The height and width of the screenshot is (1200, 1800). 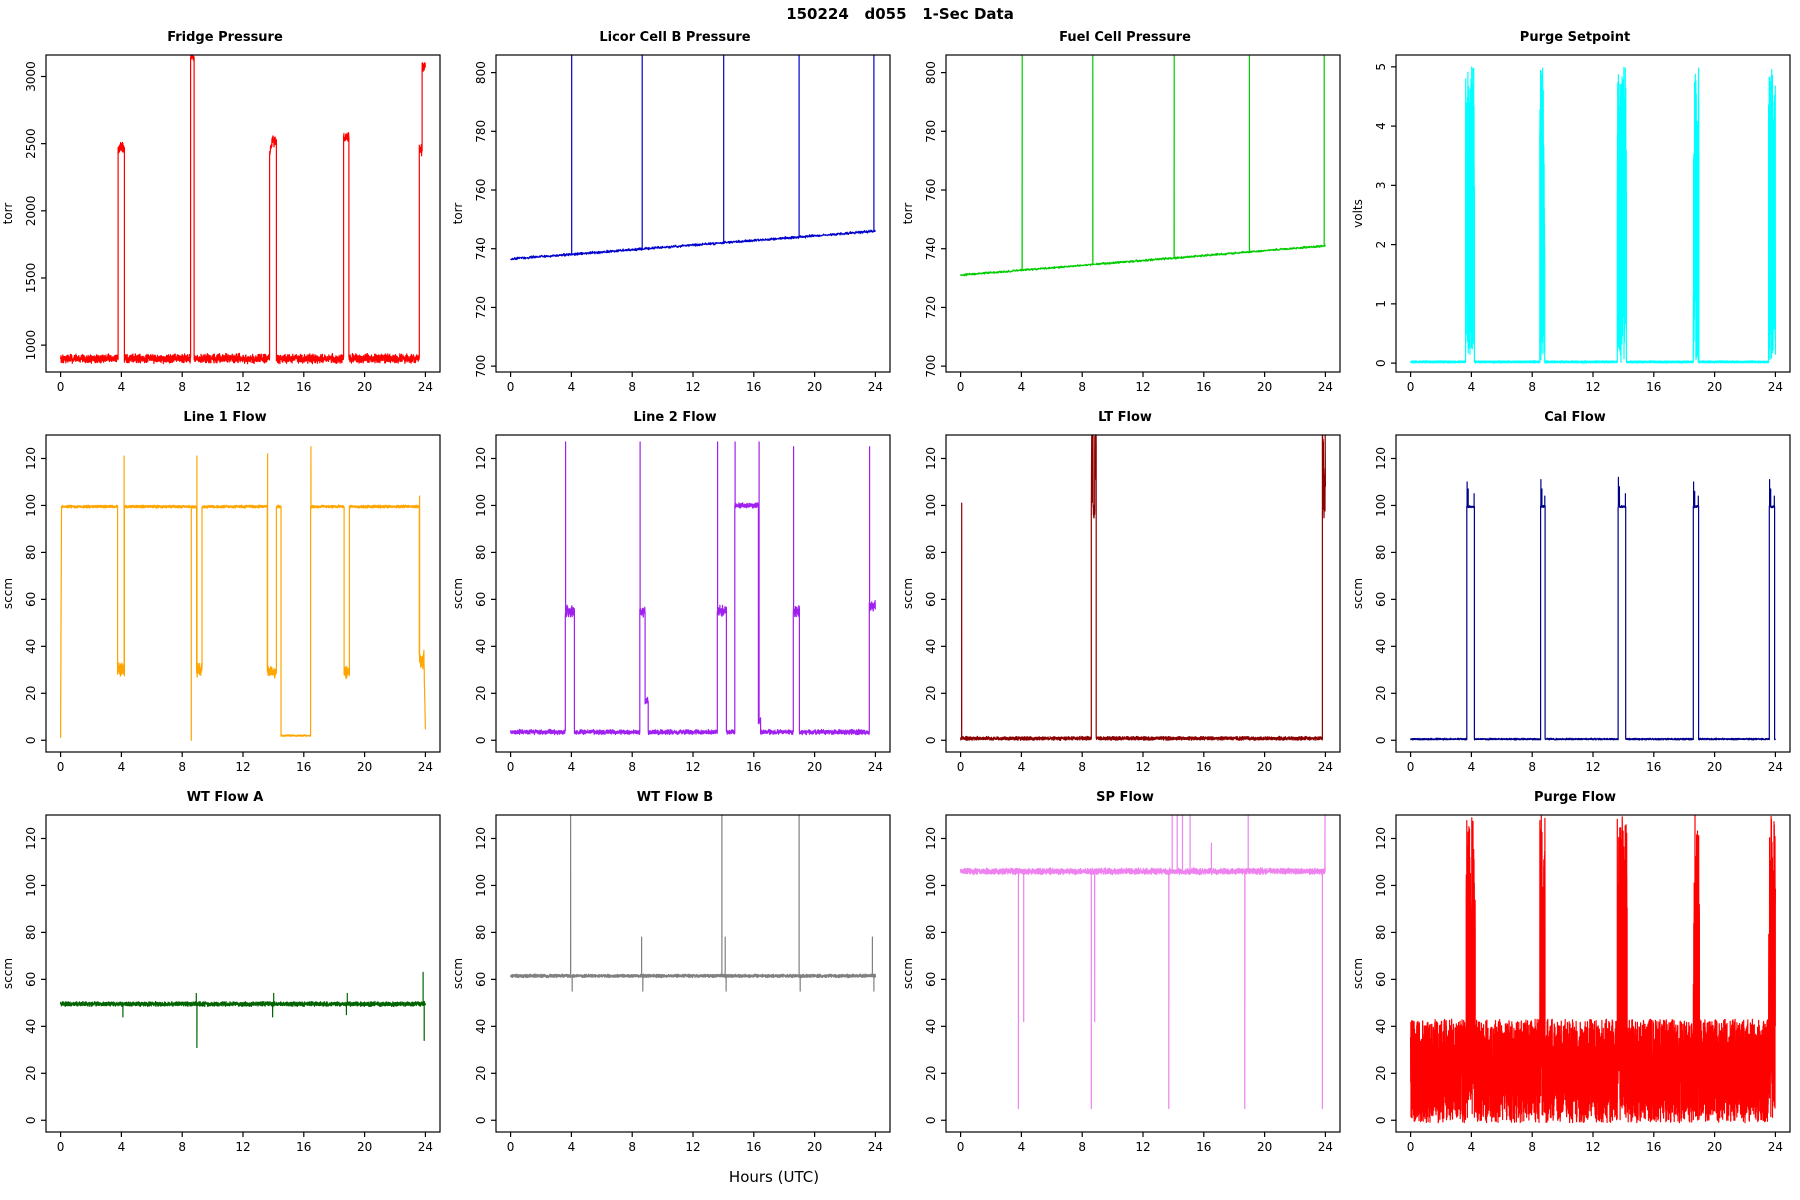 I want to click on y-tick-label: 1, so click(x=1381, y=304).